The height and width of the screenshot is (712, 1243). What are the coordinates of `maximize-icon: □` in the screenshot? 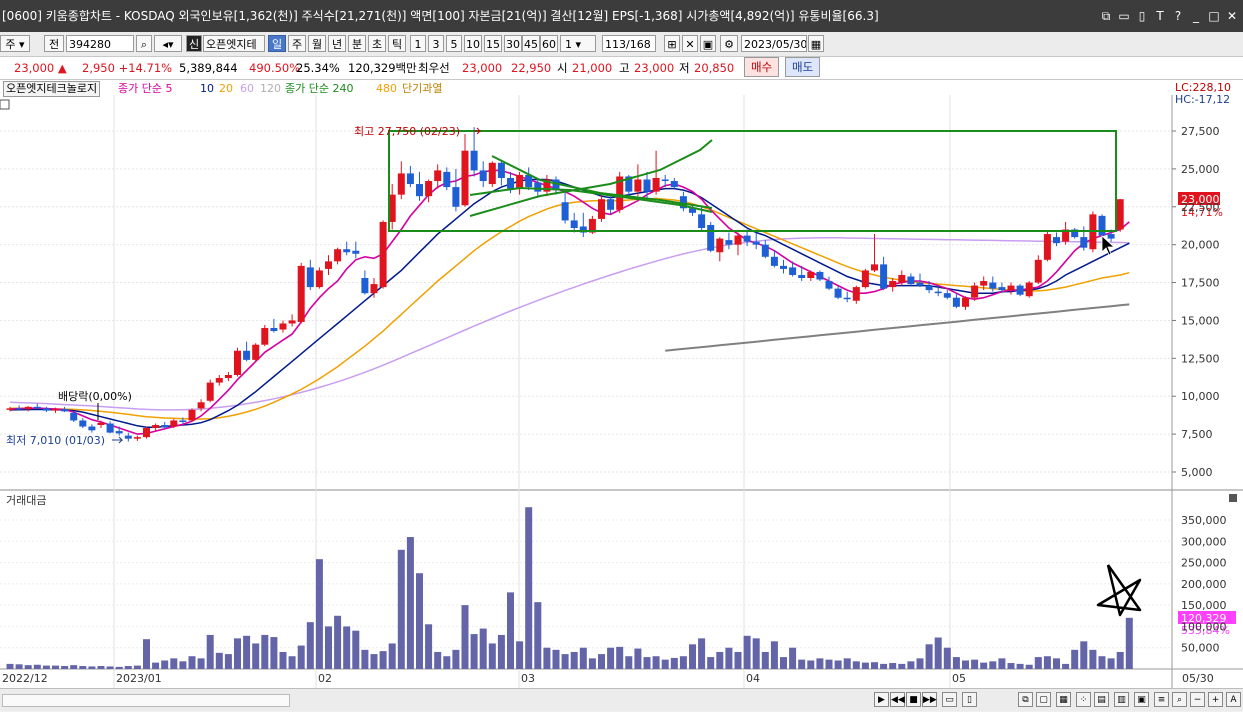 It's located at (1214, 16).